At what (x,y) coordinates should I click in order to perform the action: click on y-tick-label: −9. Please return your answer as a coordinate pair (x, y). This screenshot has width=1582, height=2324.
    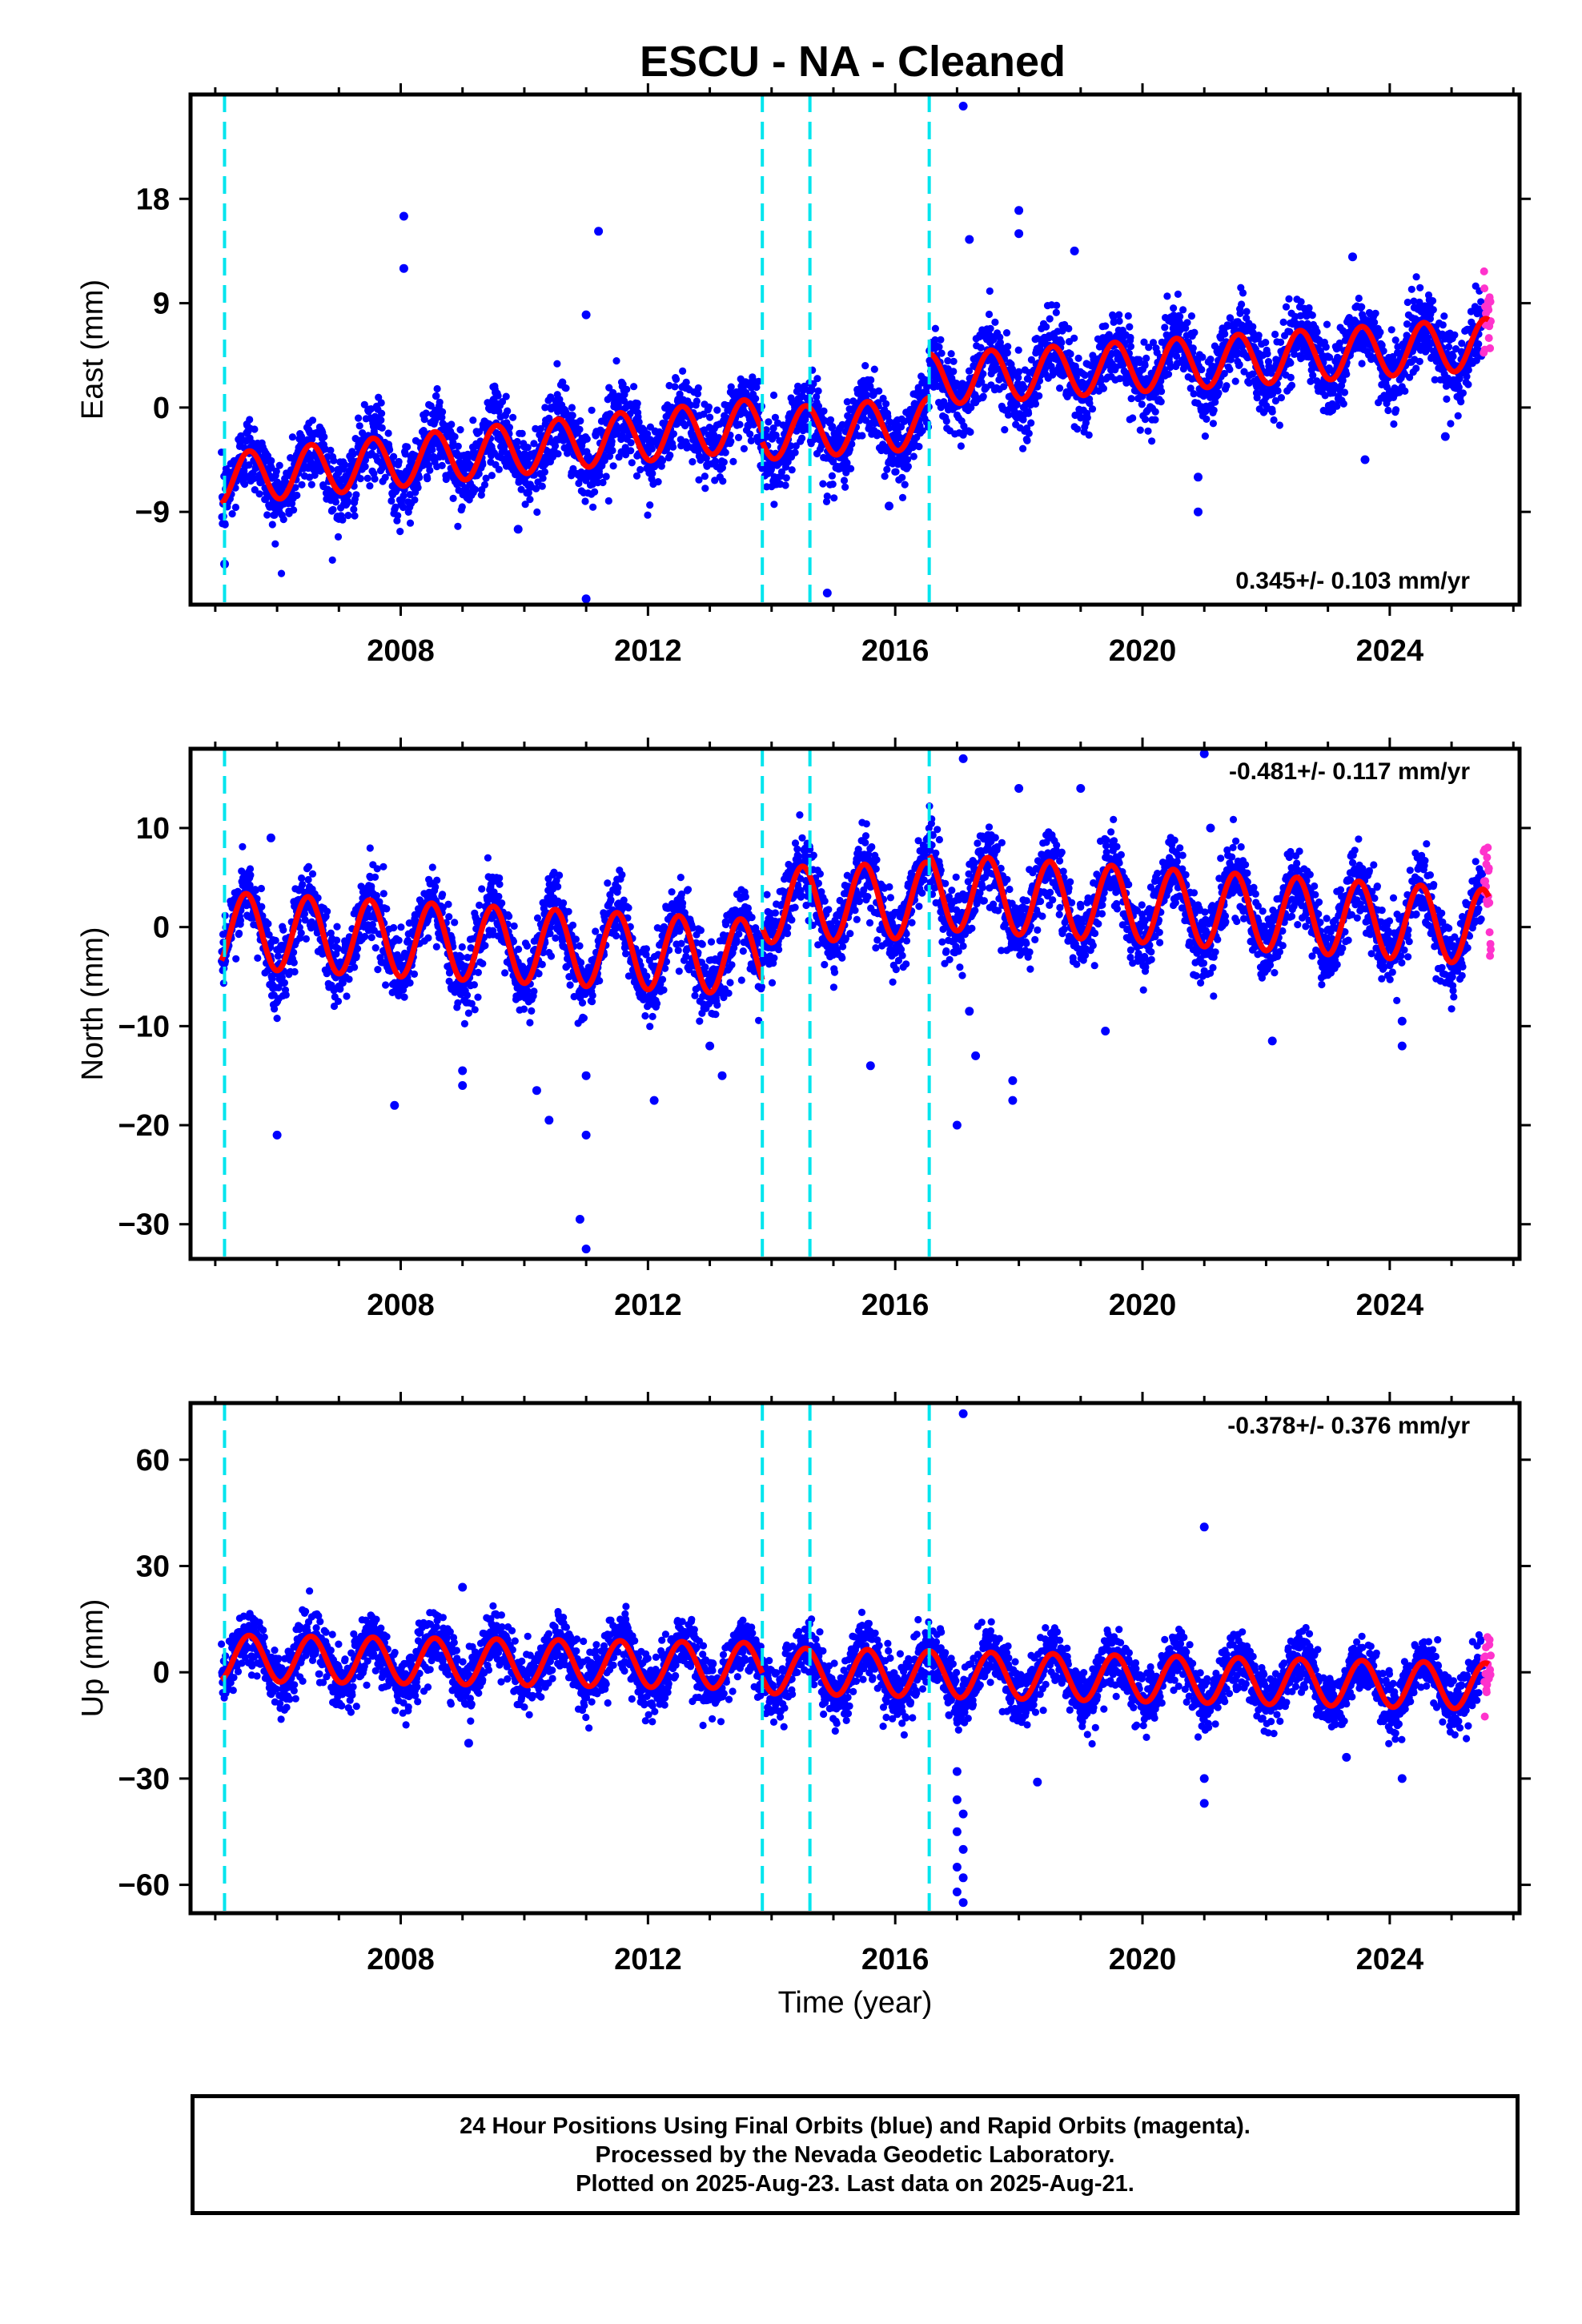
    Looking at the image, I should click on (152, 512).